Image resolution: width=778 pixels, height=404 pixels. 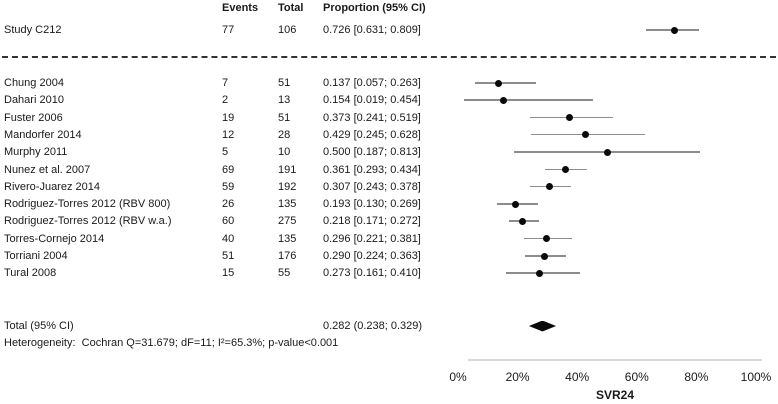 What do you see at coordinates (372, 30) in the screenshot?
I see `proportion-value: 0.726 [0.631; 0.809]` at bounding box center [372, 30].